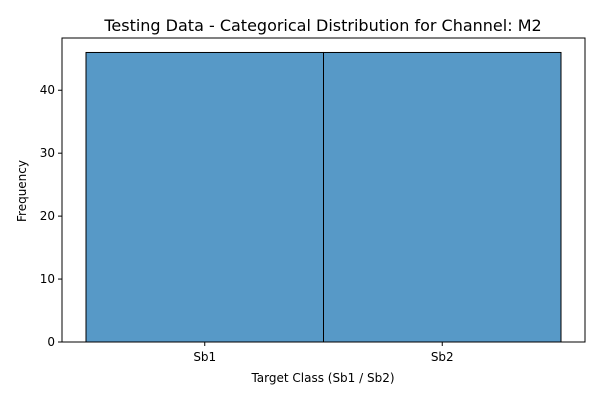 The width and height of the screenshot is (600, 400). I want to click on x-axis-label: Target Class (Sb1 / Sb2), so click(322, 378).